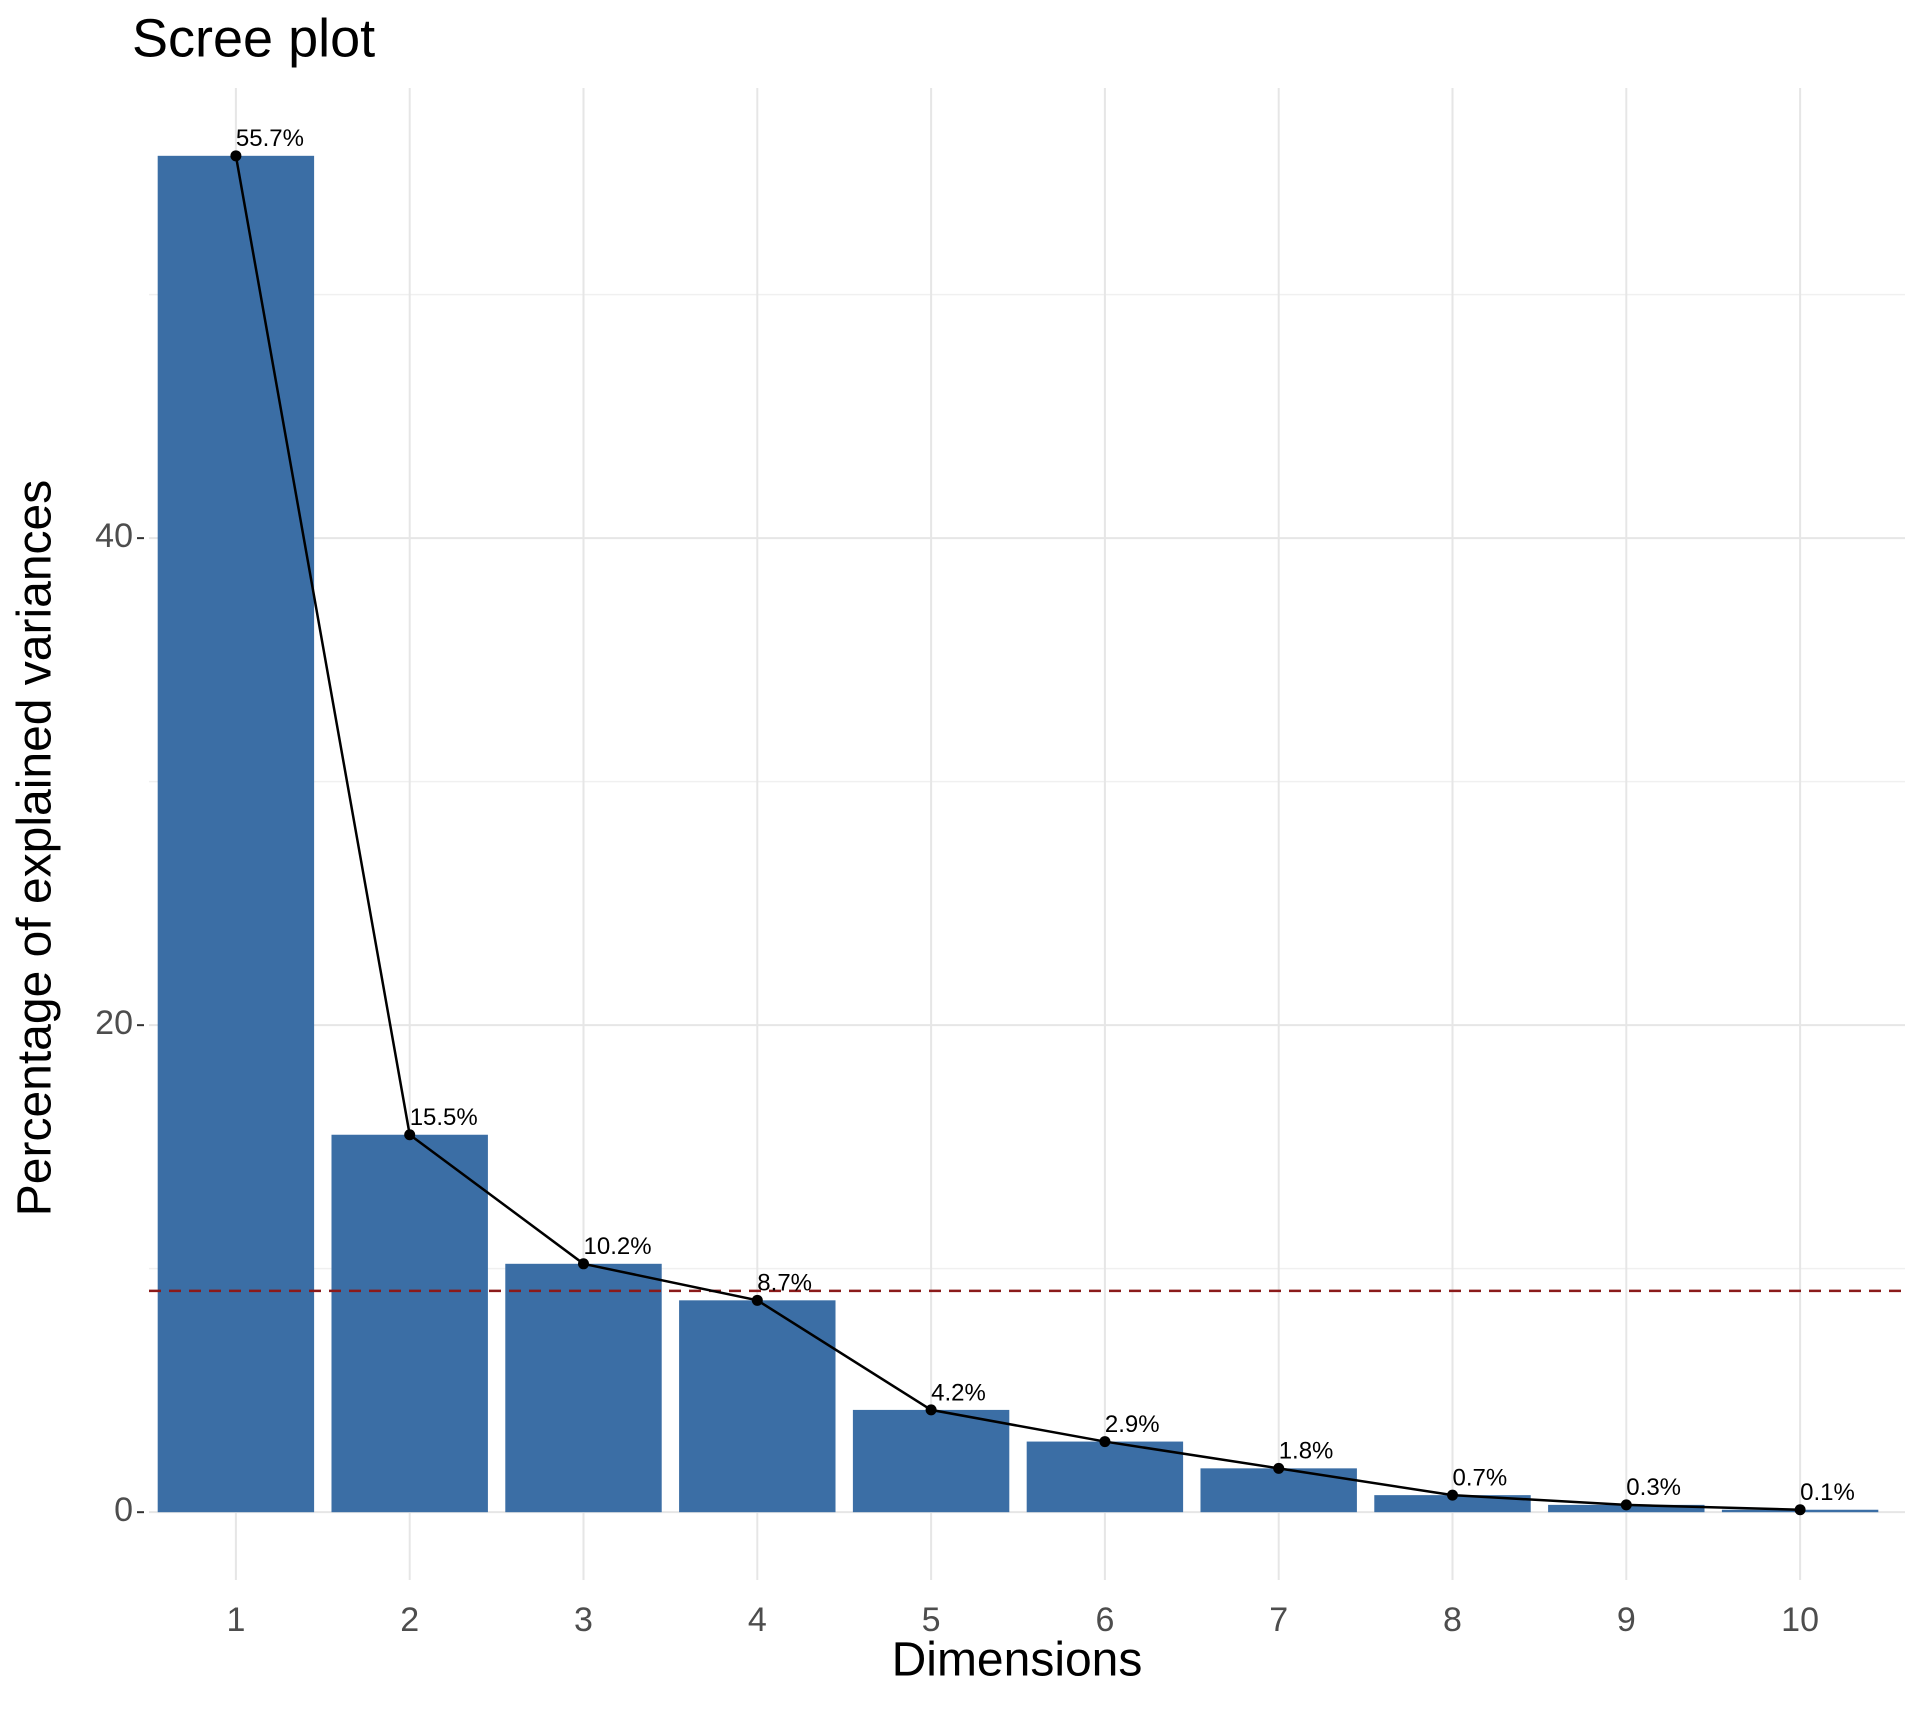 The height and width of the screenshot is (1728, 1920). What do you see at coordinates (1480, 1477) in the screenshot?
I see `value-label: 0.7%` at bounding box center [1480, 1477].